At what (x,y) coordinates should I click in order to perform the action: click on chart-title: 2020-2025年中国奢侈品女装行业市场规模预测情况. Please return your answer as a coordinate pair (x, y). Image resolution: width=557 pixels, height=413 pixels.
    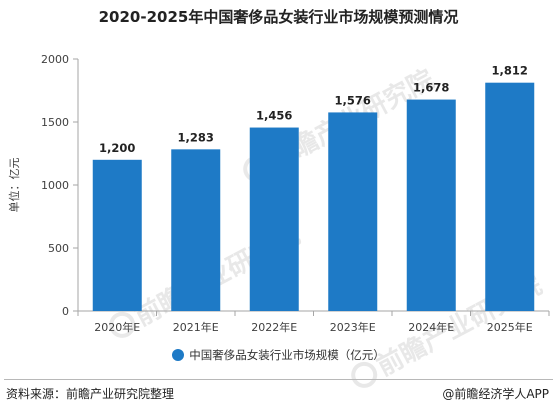
    Looking at the image, I should click on (278, 17).